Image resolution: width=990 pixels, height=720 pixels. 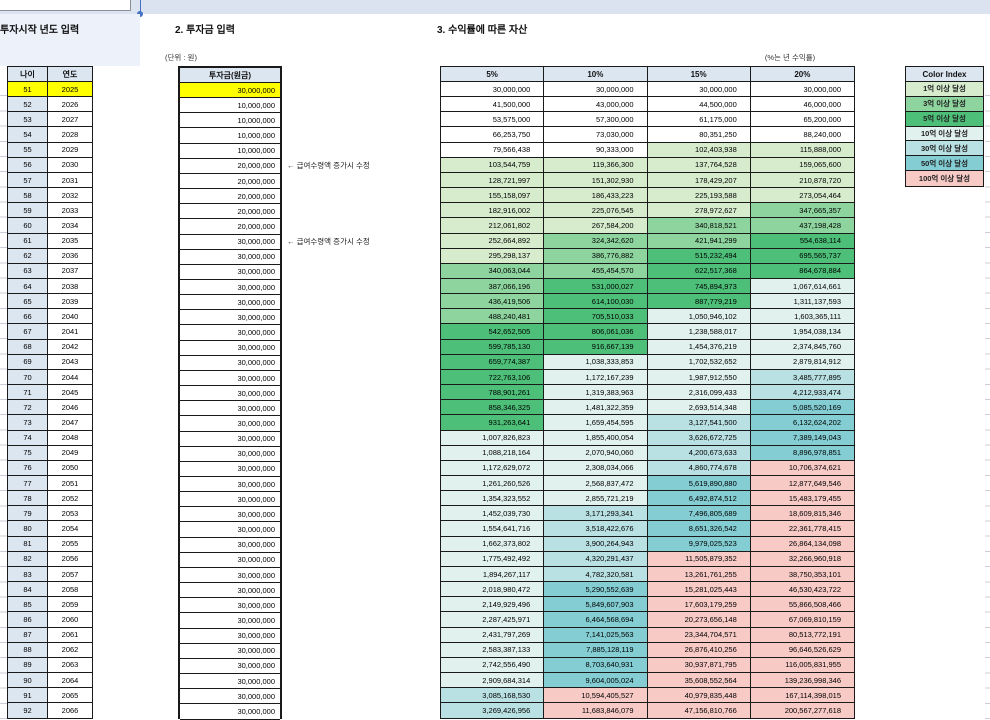 I want to click on asset-cell-20%: 139,236,998,346, so click(x=802, y=681).